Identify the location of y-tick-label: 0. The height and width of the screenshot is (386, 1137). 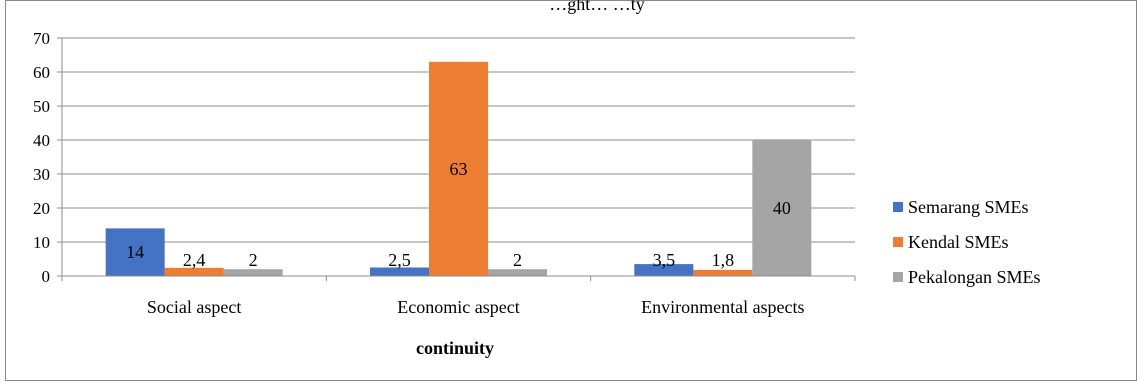
(46, 276).